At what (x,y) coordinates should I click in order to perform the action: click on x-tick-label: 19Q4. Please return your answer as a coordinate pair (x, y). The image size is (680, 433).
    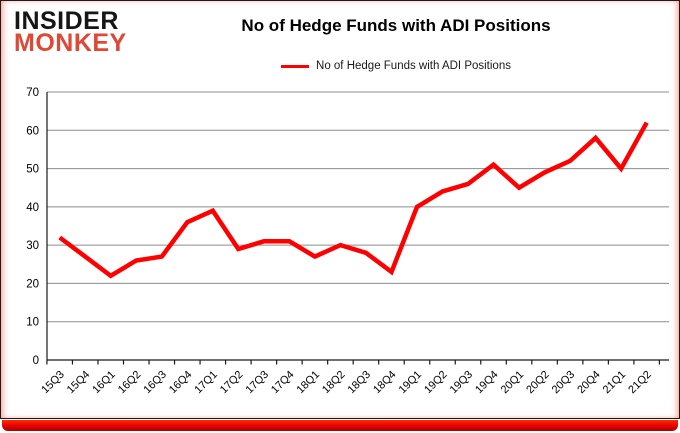
    Looking at the image, I should click on (487, 383).